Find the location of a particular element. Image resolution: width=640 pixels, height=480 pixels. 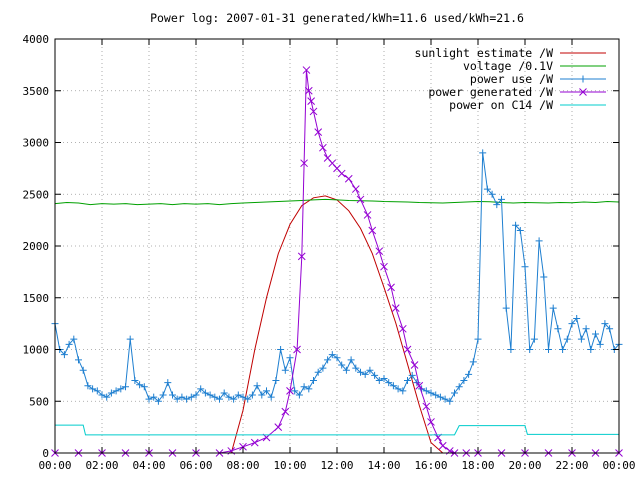

legend-item: sunlight estimate /W is located at coordinates (510, 53).